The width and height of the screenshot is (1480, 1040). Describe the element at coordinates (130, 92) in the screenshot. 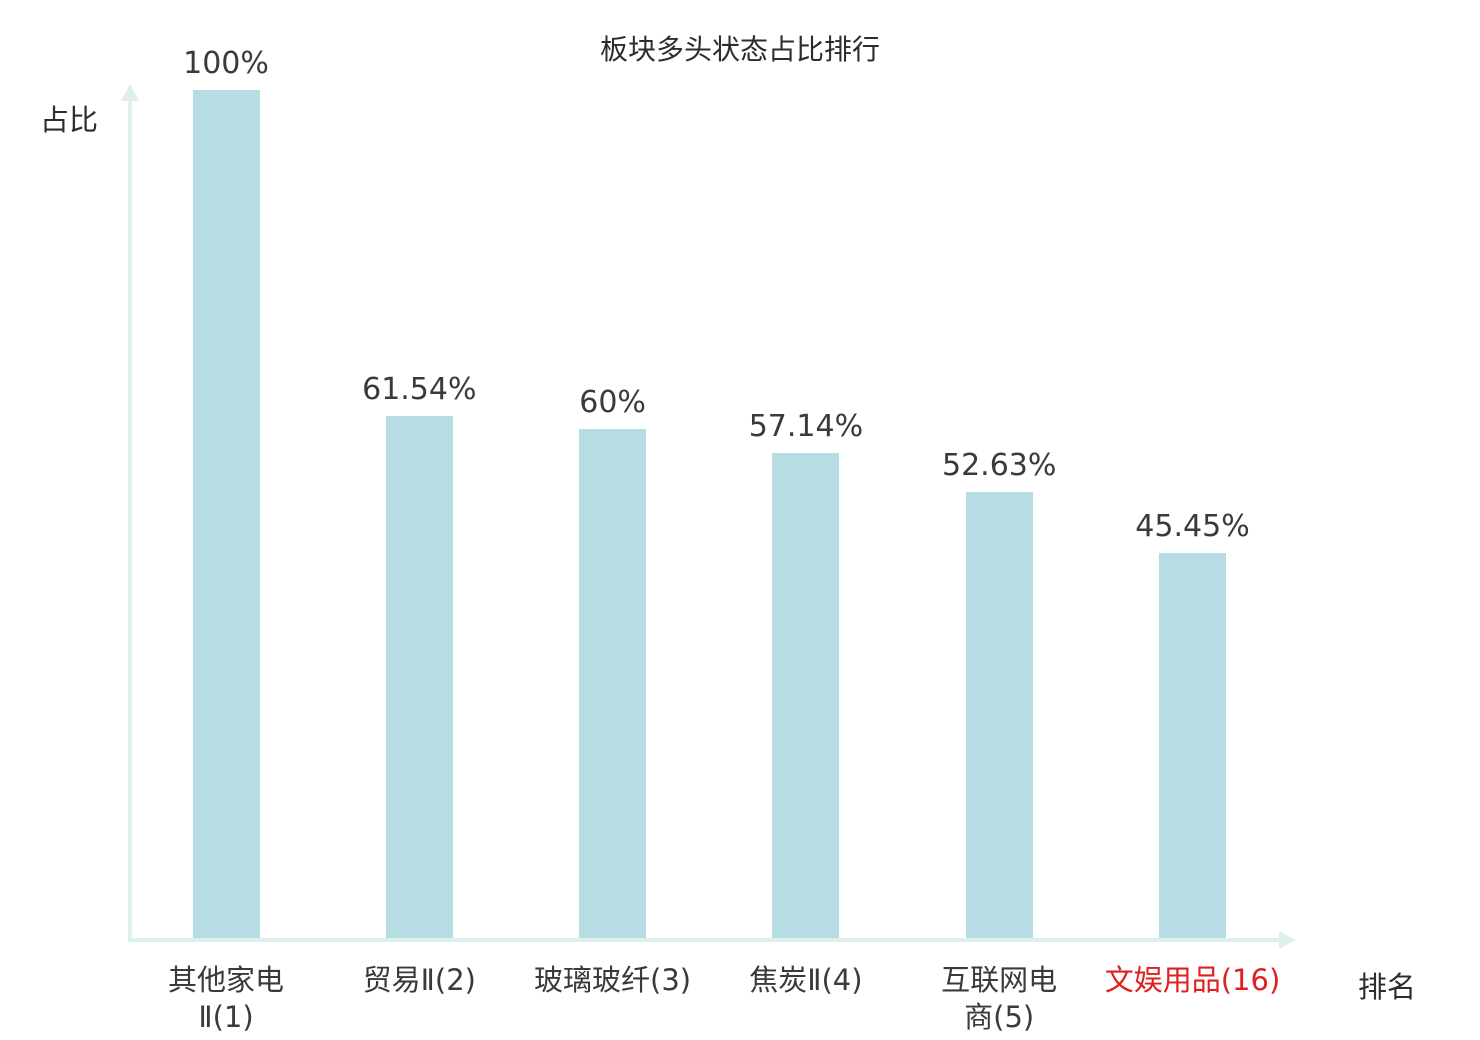

I see `y-axis-arrow-icon` at that location.